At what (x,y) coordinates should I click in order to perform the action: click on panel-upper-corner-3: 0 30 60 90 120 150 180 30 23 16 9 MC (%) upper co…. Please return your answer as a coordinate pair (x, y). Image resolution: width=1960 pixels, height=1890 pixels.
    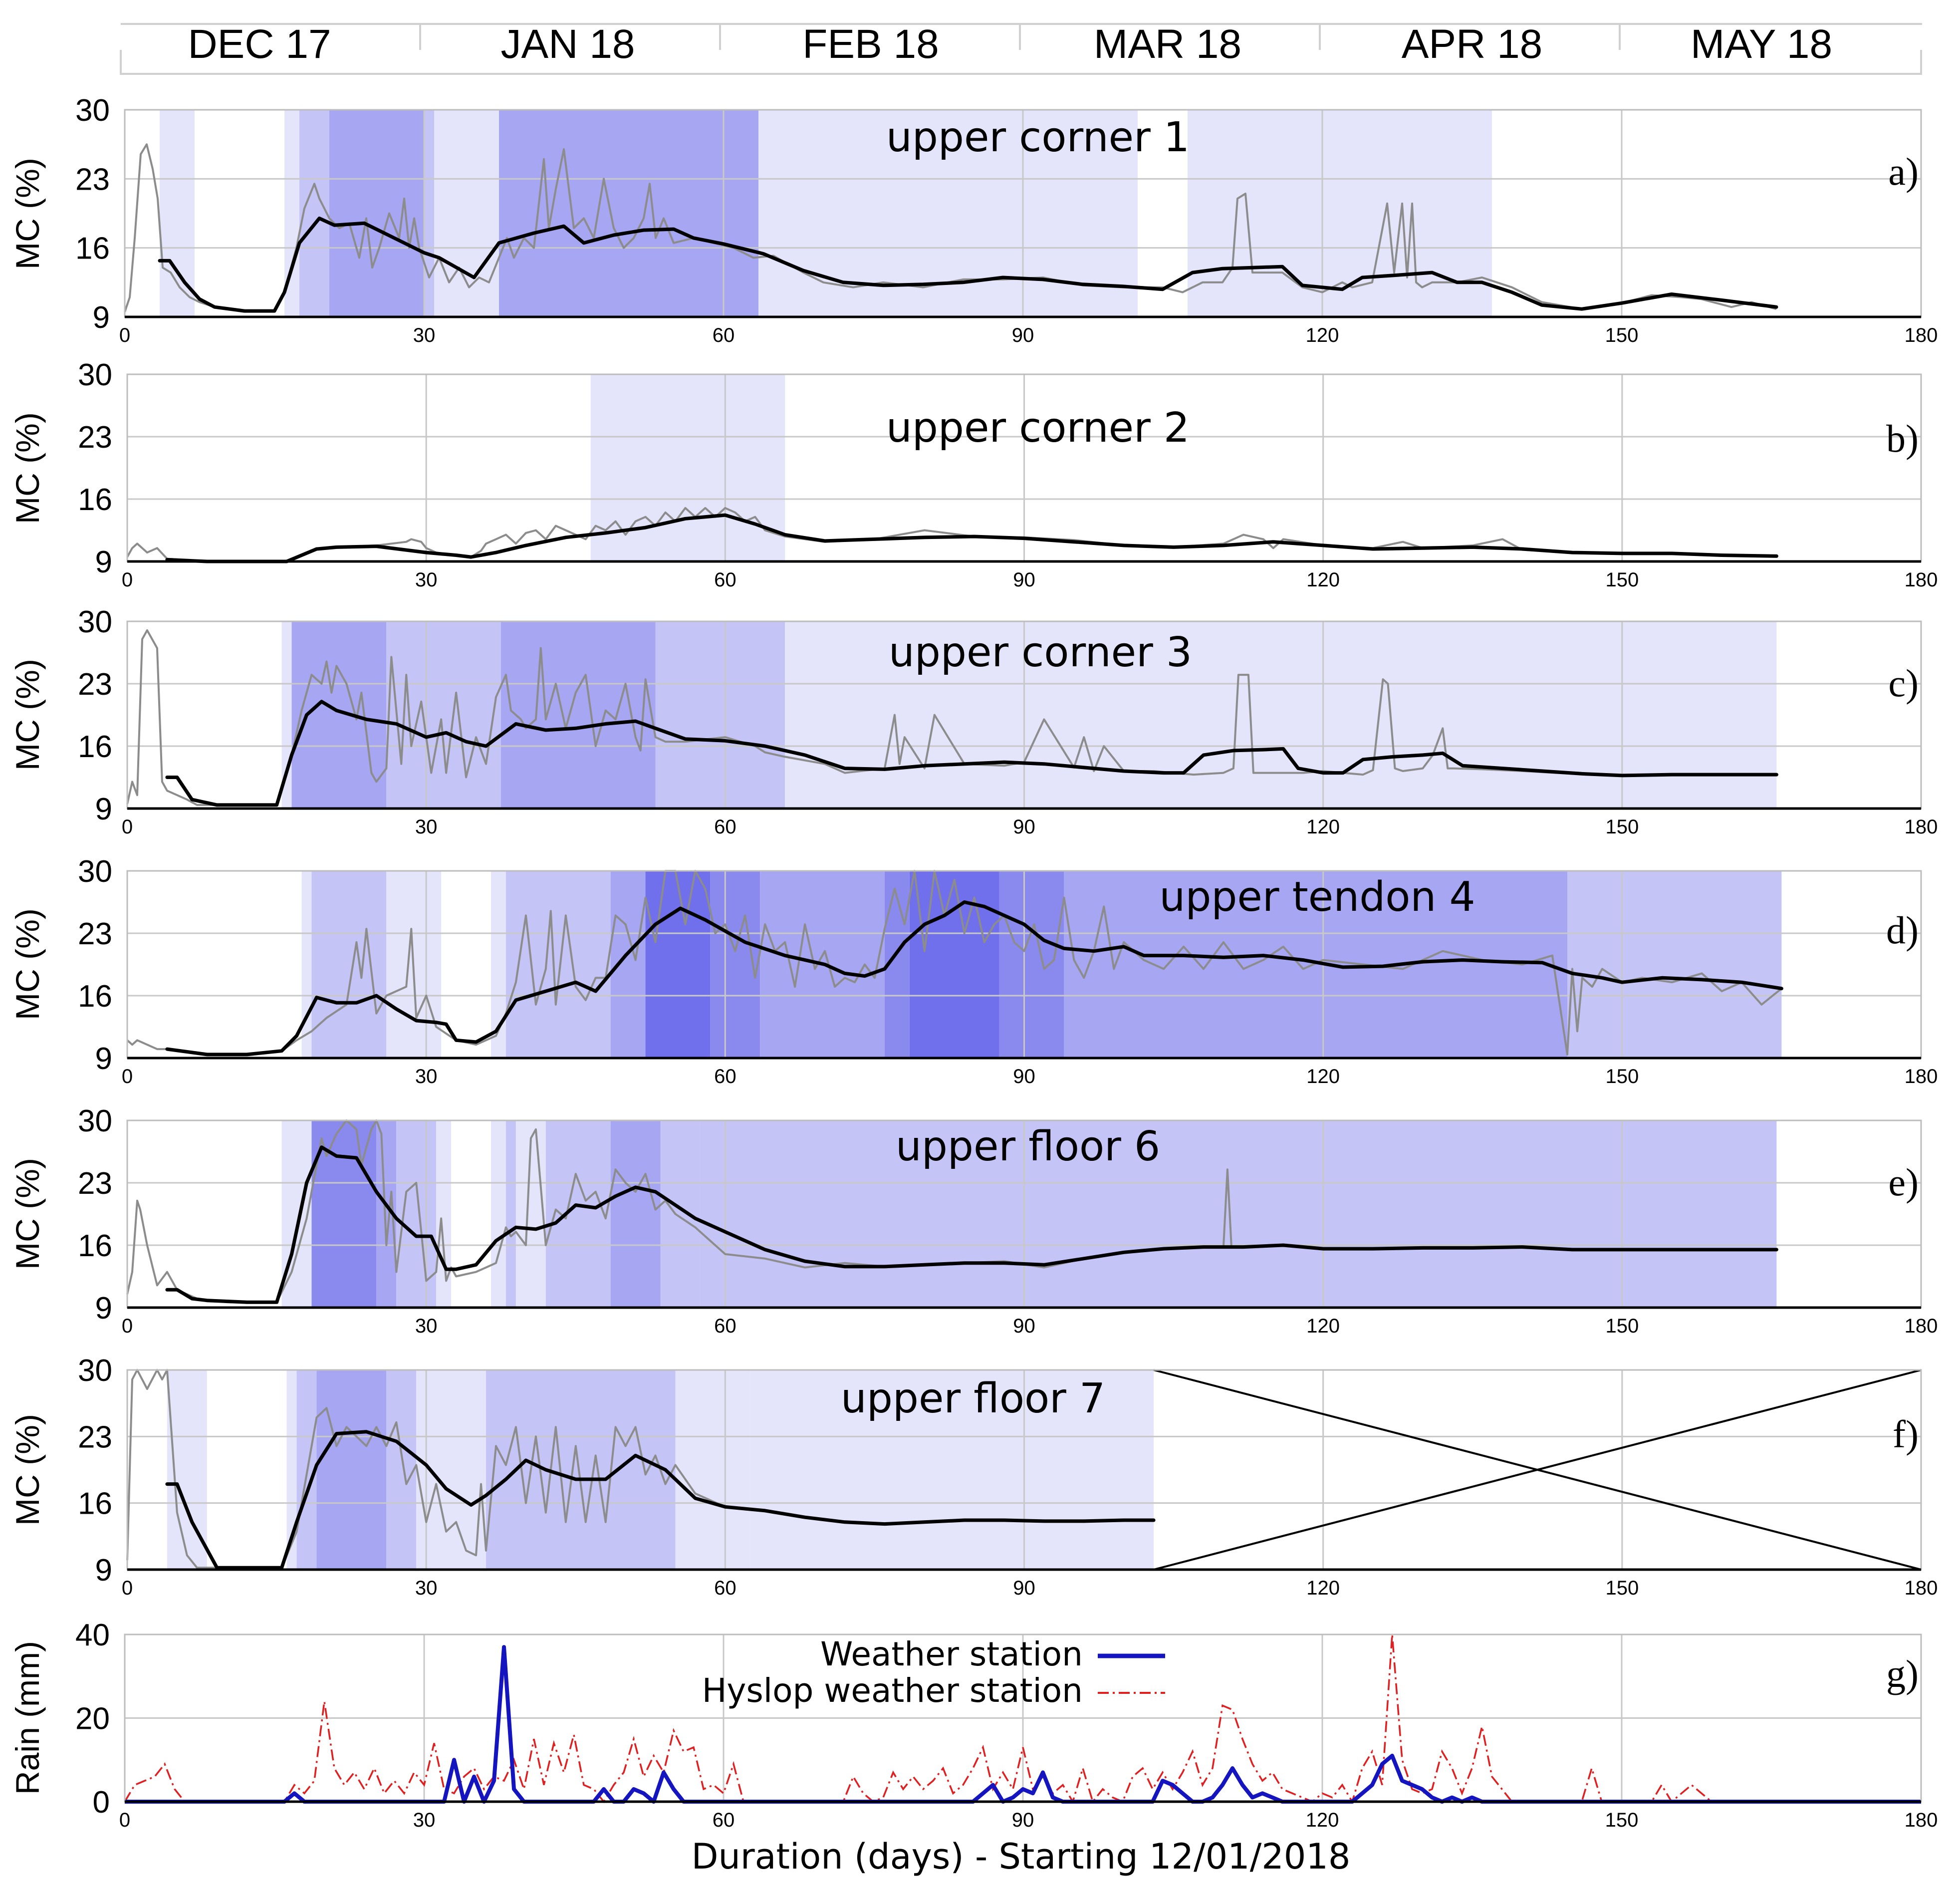
    Looking at the image, I should click on (973, 721).